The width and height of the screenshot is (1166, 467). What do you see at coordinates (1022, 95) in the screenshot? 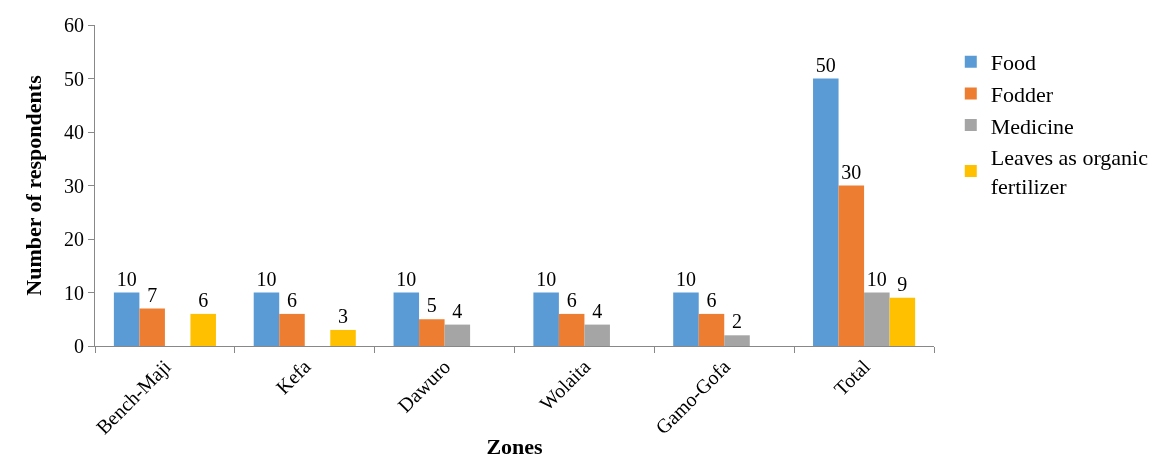
I see `legend-label: Fodder` at bounding box center [1022, 95].